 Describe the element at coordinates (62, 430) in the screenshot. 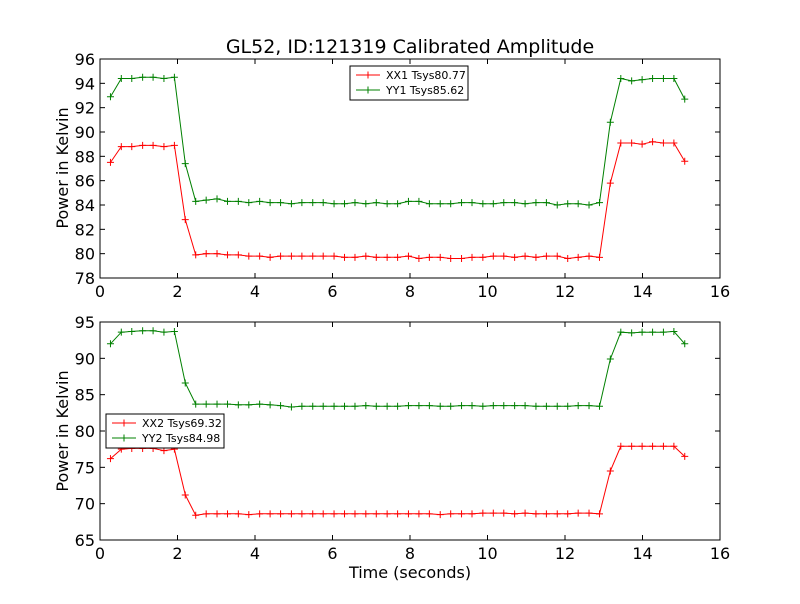

I see `bottom-ylabel: Power in Kelvin` at that location.